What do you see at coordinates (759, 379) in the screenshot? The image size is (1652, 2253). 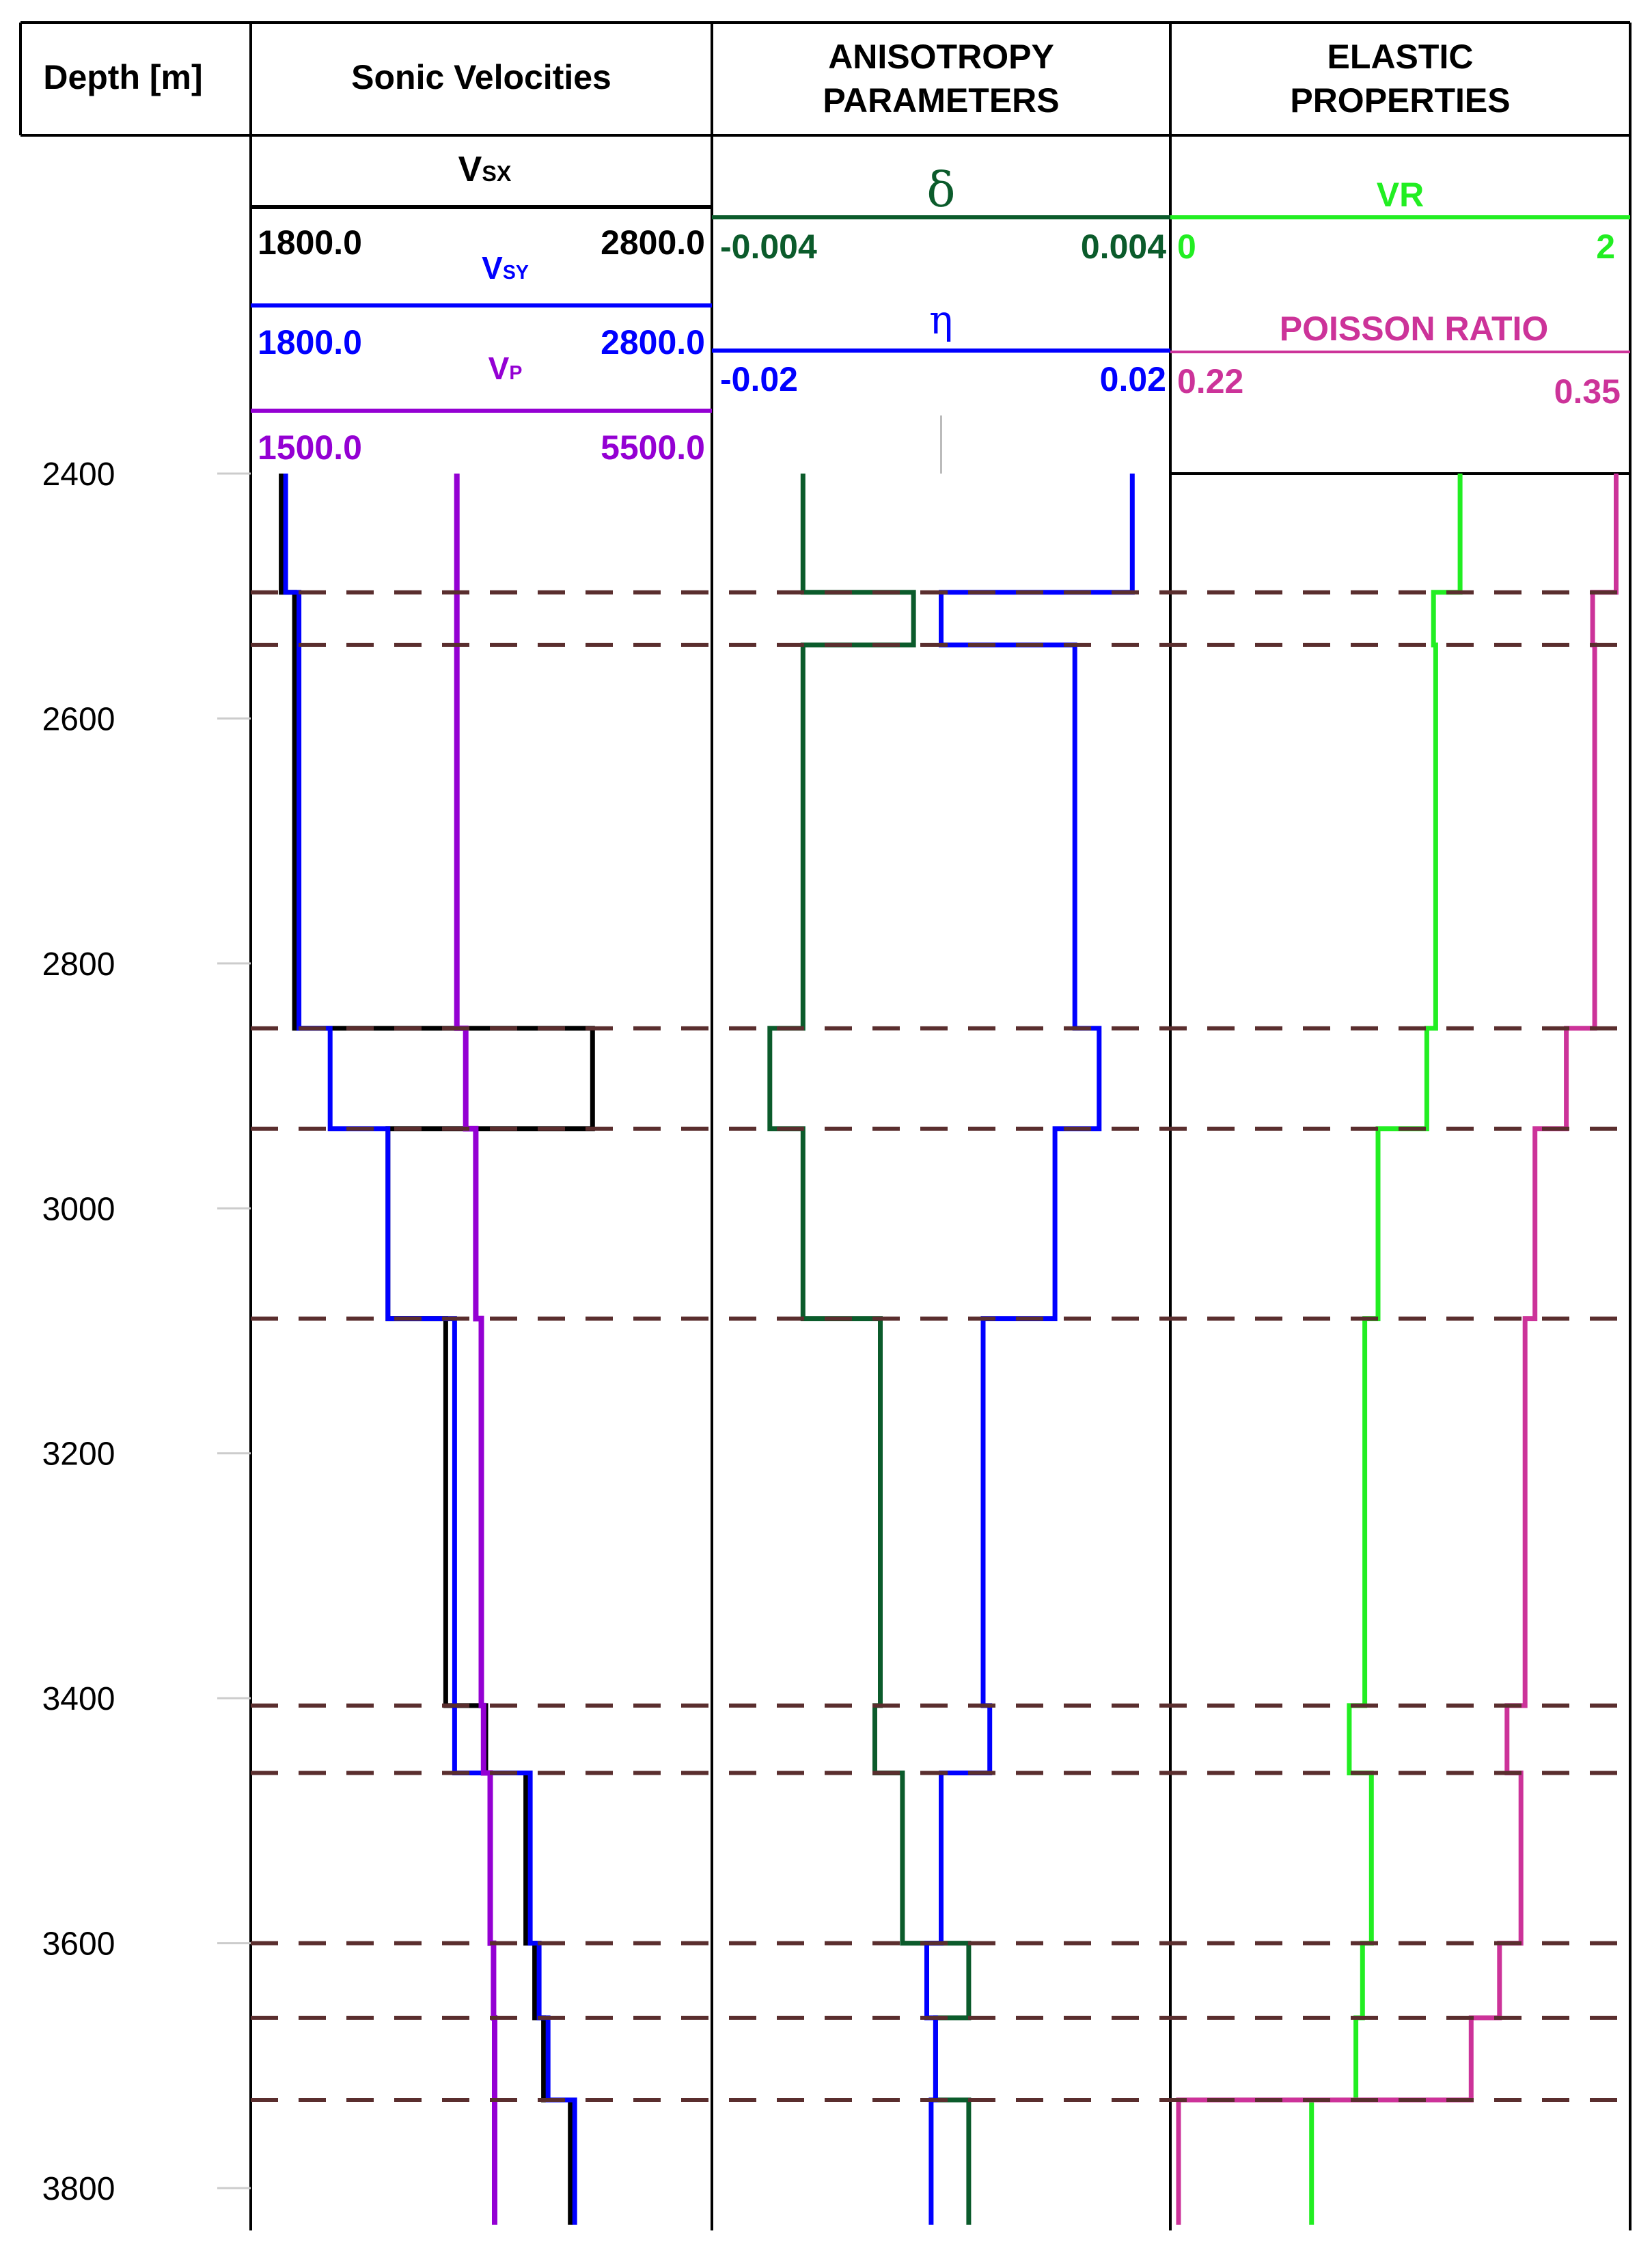 I see `eta-min-label: -0.02` at bounding box center [759, 379].